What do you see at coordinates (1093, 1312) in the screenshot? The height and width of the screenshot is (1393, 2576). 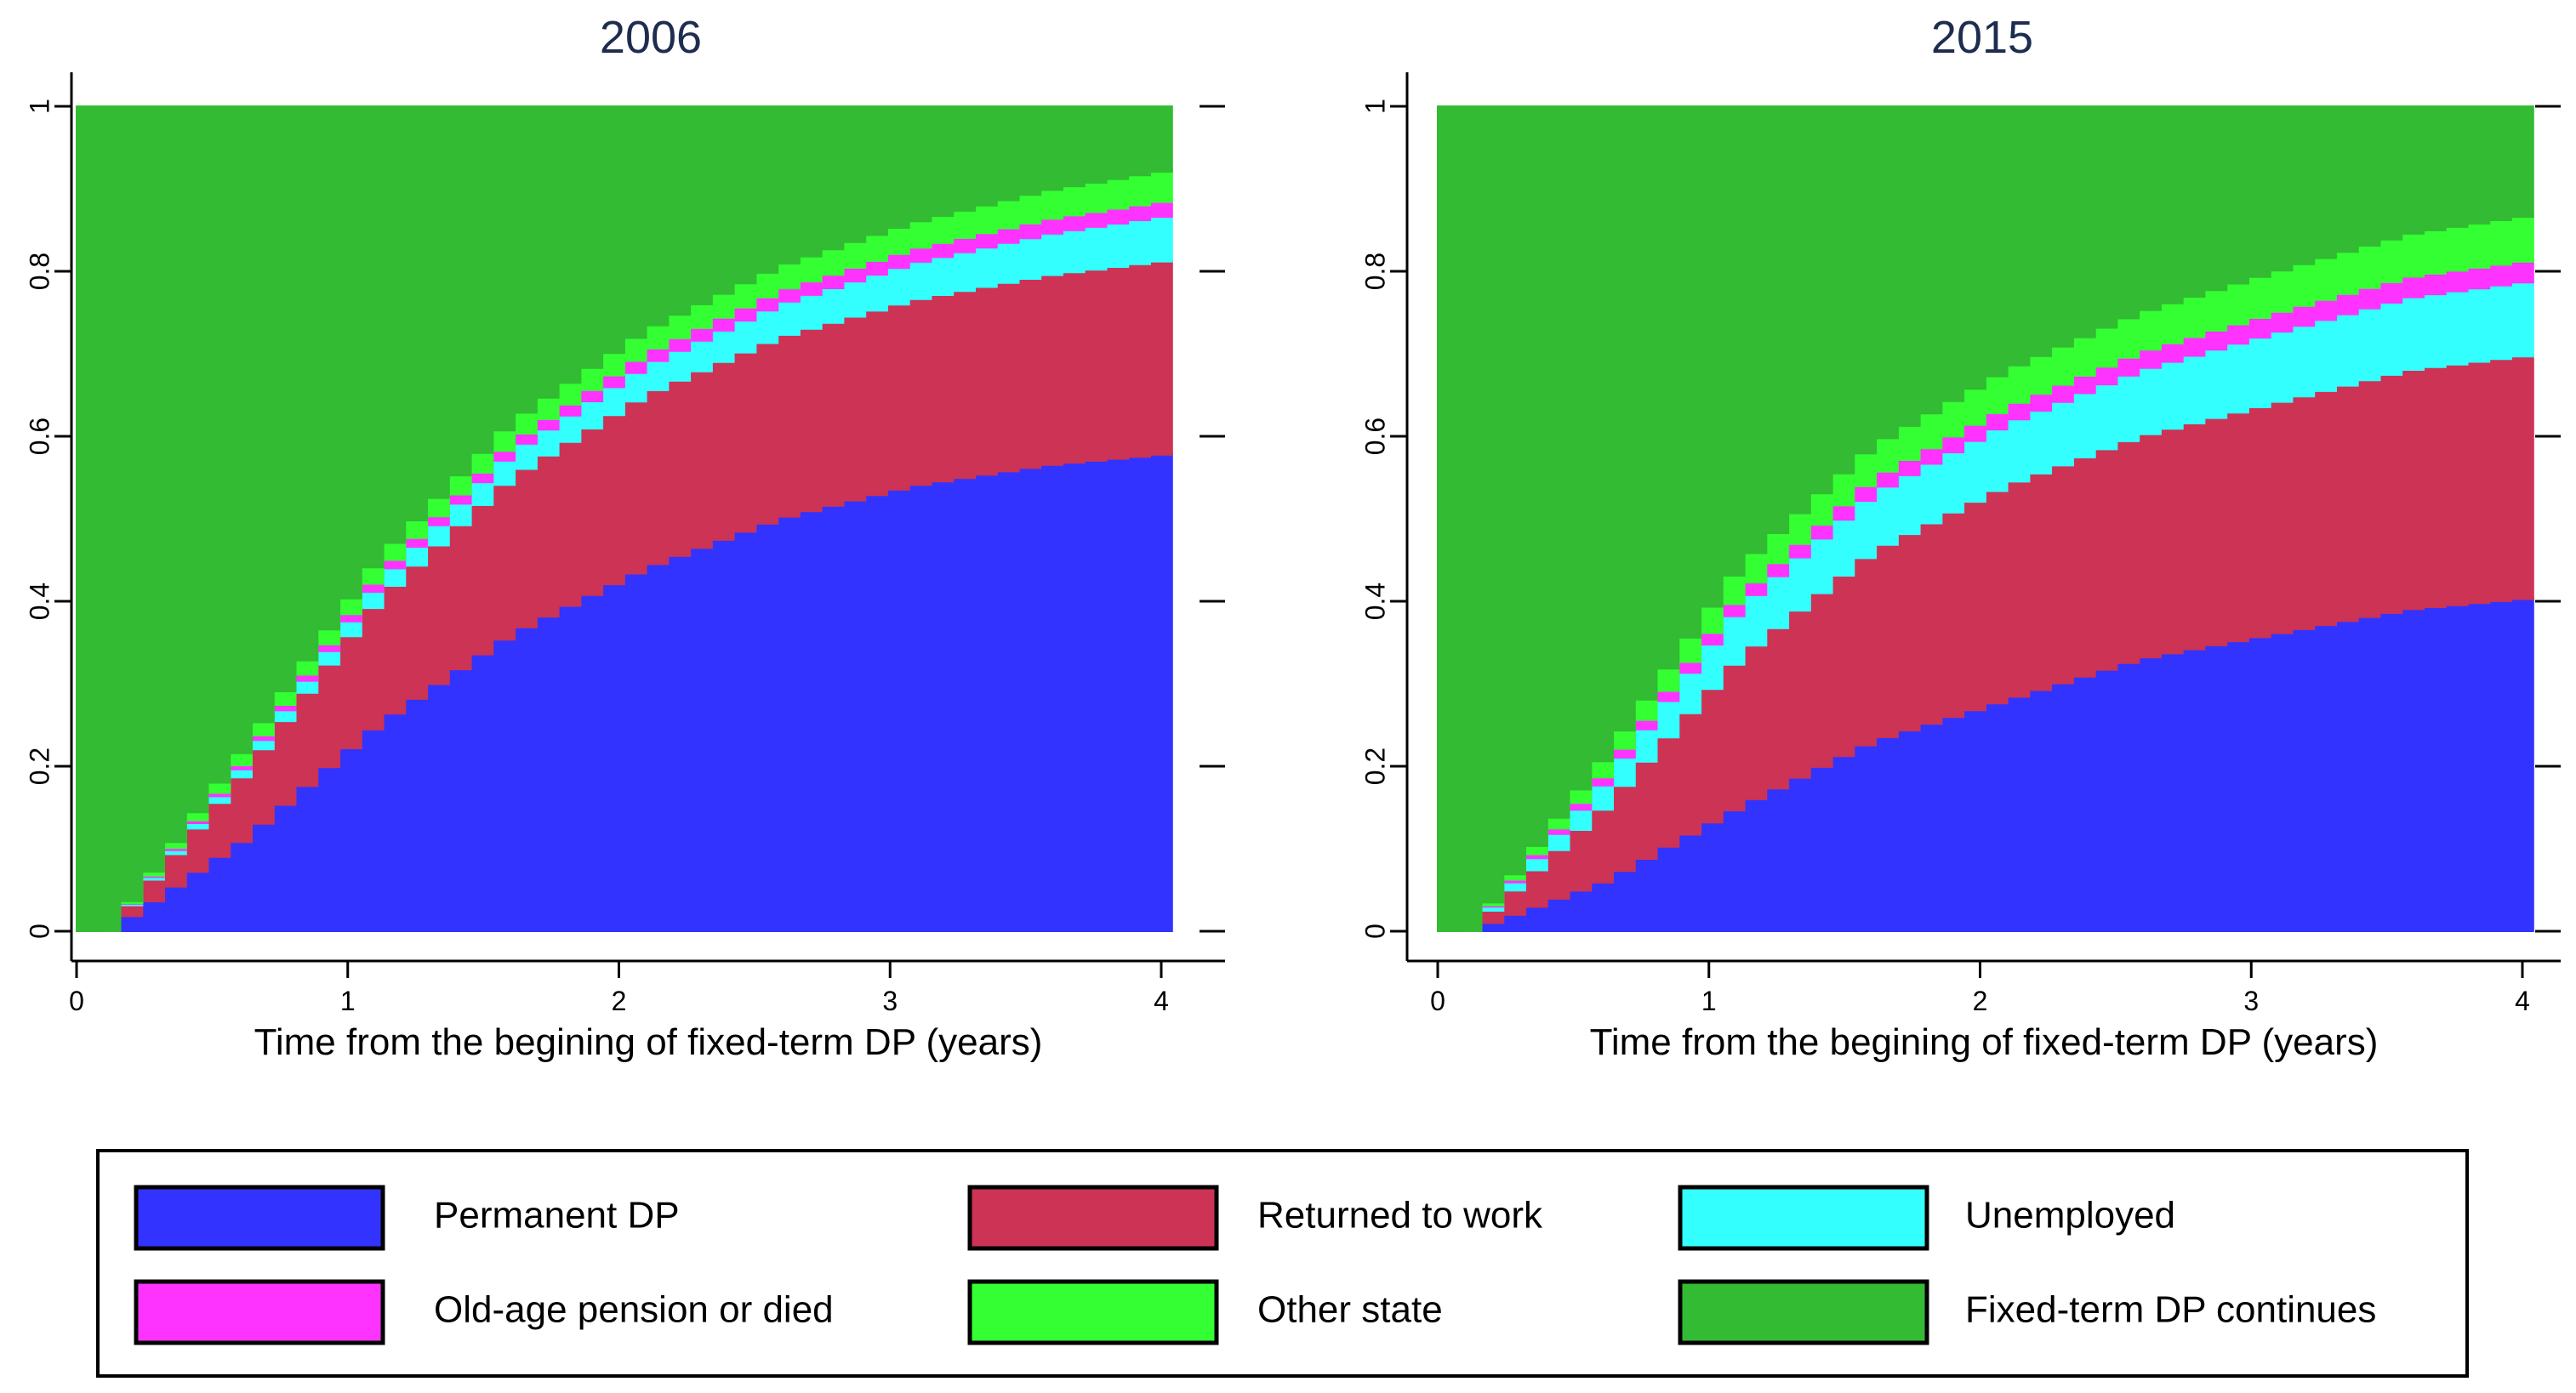 I see `legend-swatch-other-state` at bounding box center [1093, 1312].